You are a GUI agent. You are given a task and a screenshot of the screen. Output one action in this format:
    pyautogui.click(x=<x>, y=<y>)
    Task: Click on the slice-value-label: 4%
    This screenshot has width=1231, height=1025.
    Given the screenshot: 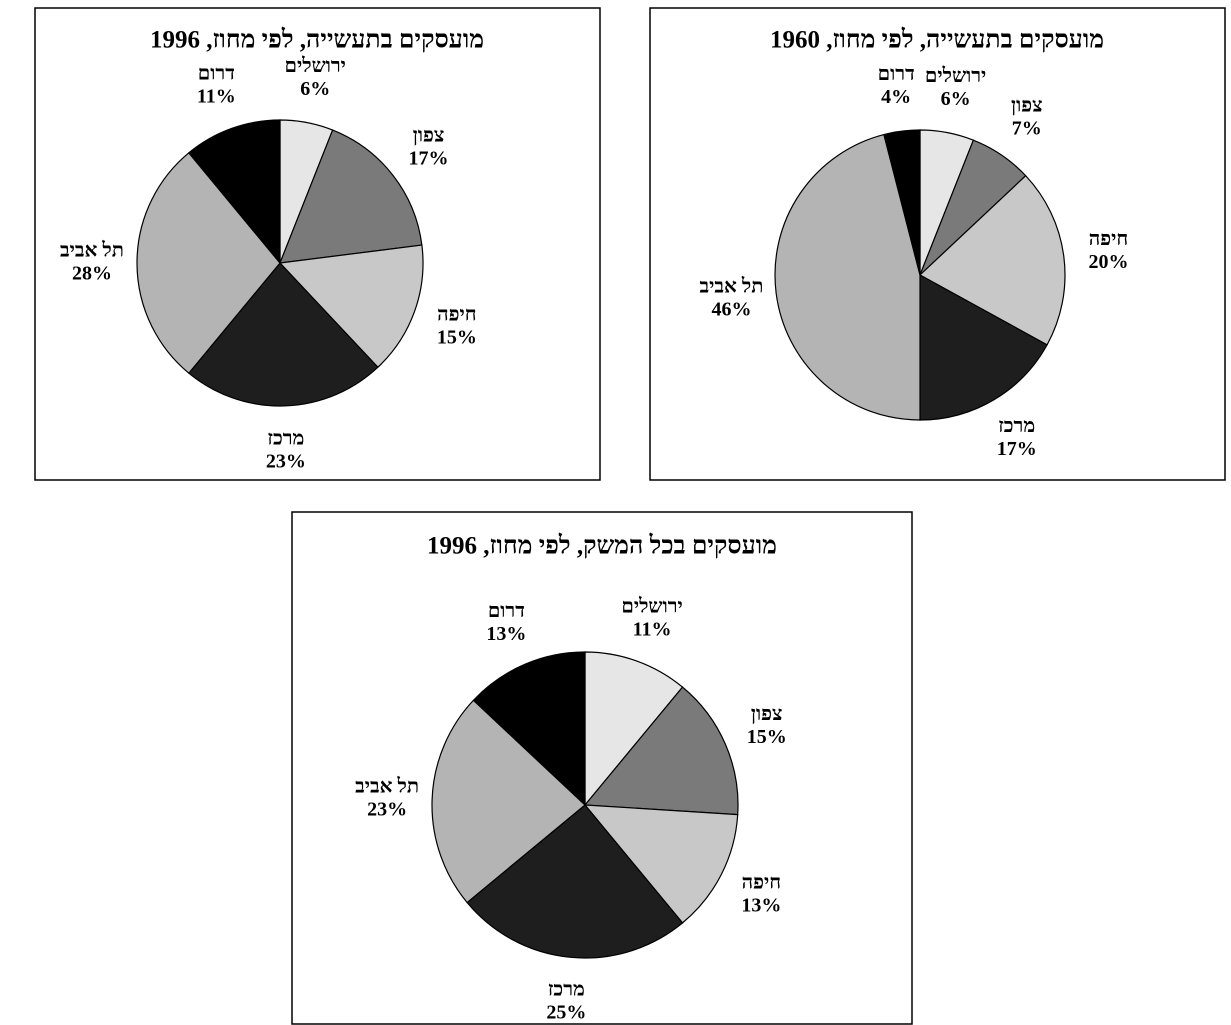 What is the action you would take?
    pyautogui.click(x=896, y=97)
    